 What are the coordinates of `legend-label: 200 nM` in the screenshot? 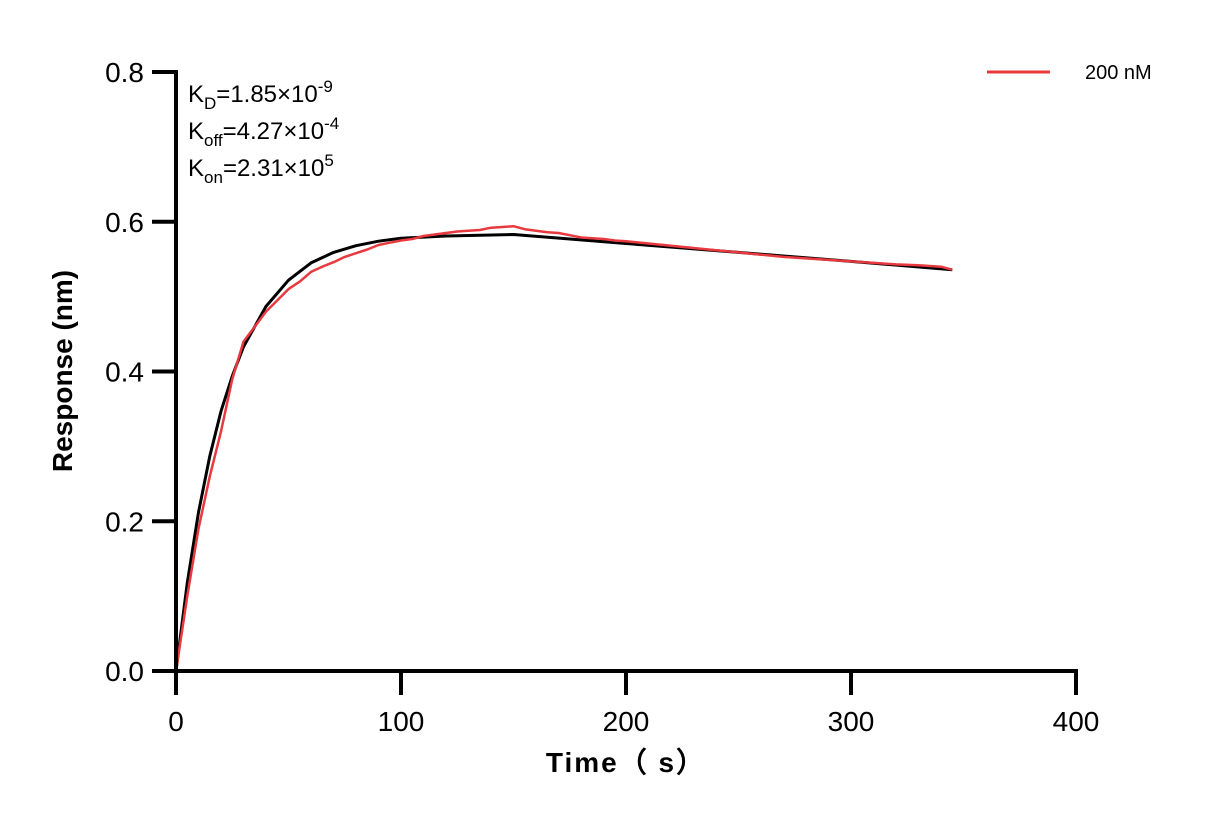 It's located at (1118, 73).